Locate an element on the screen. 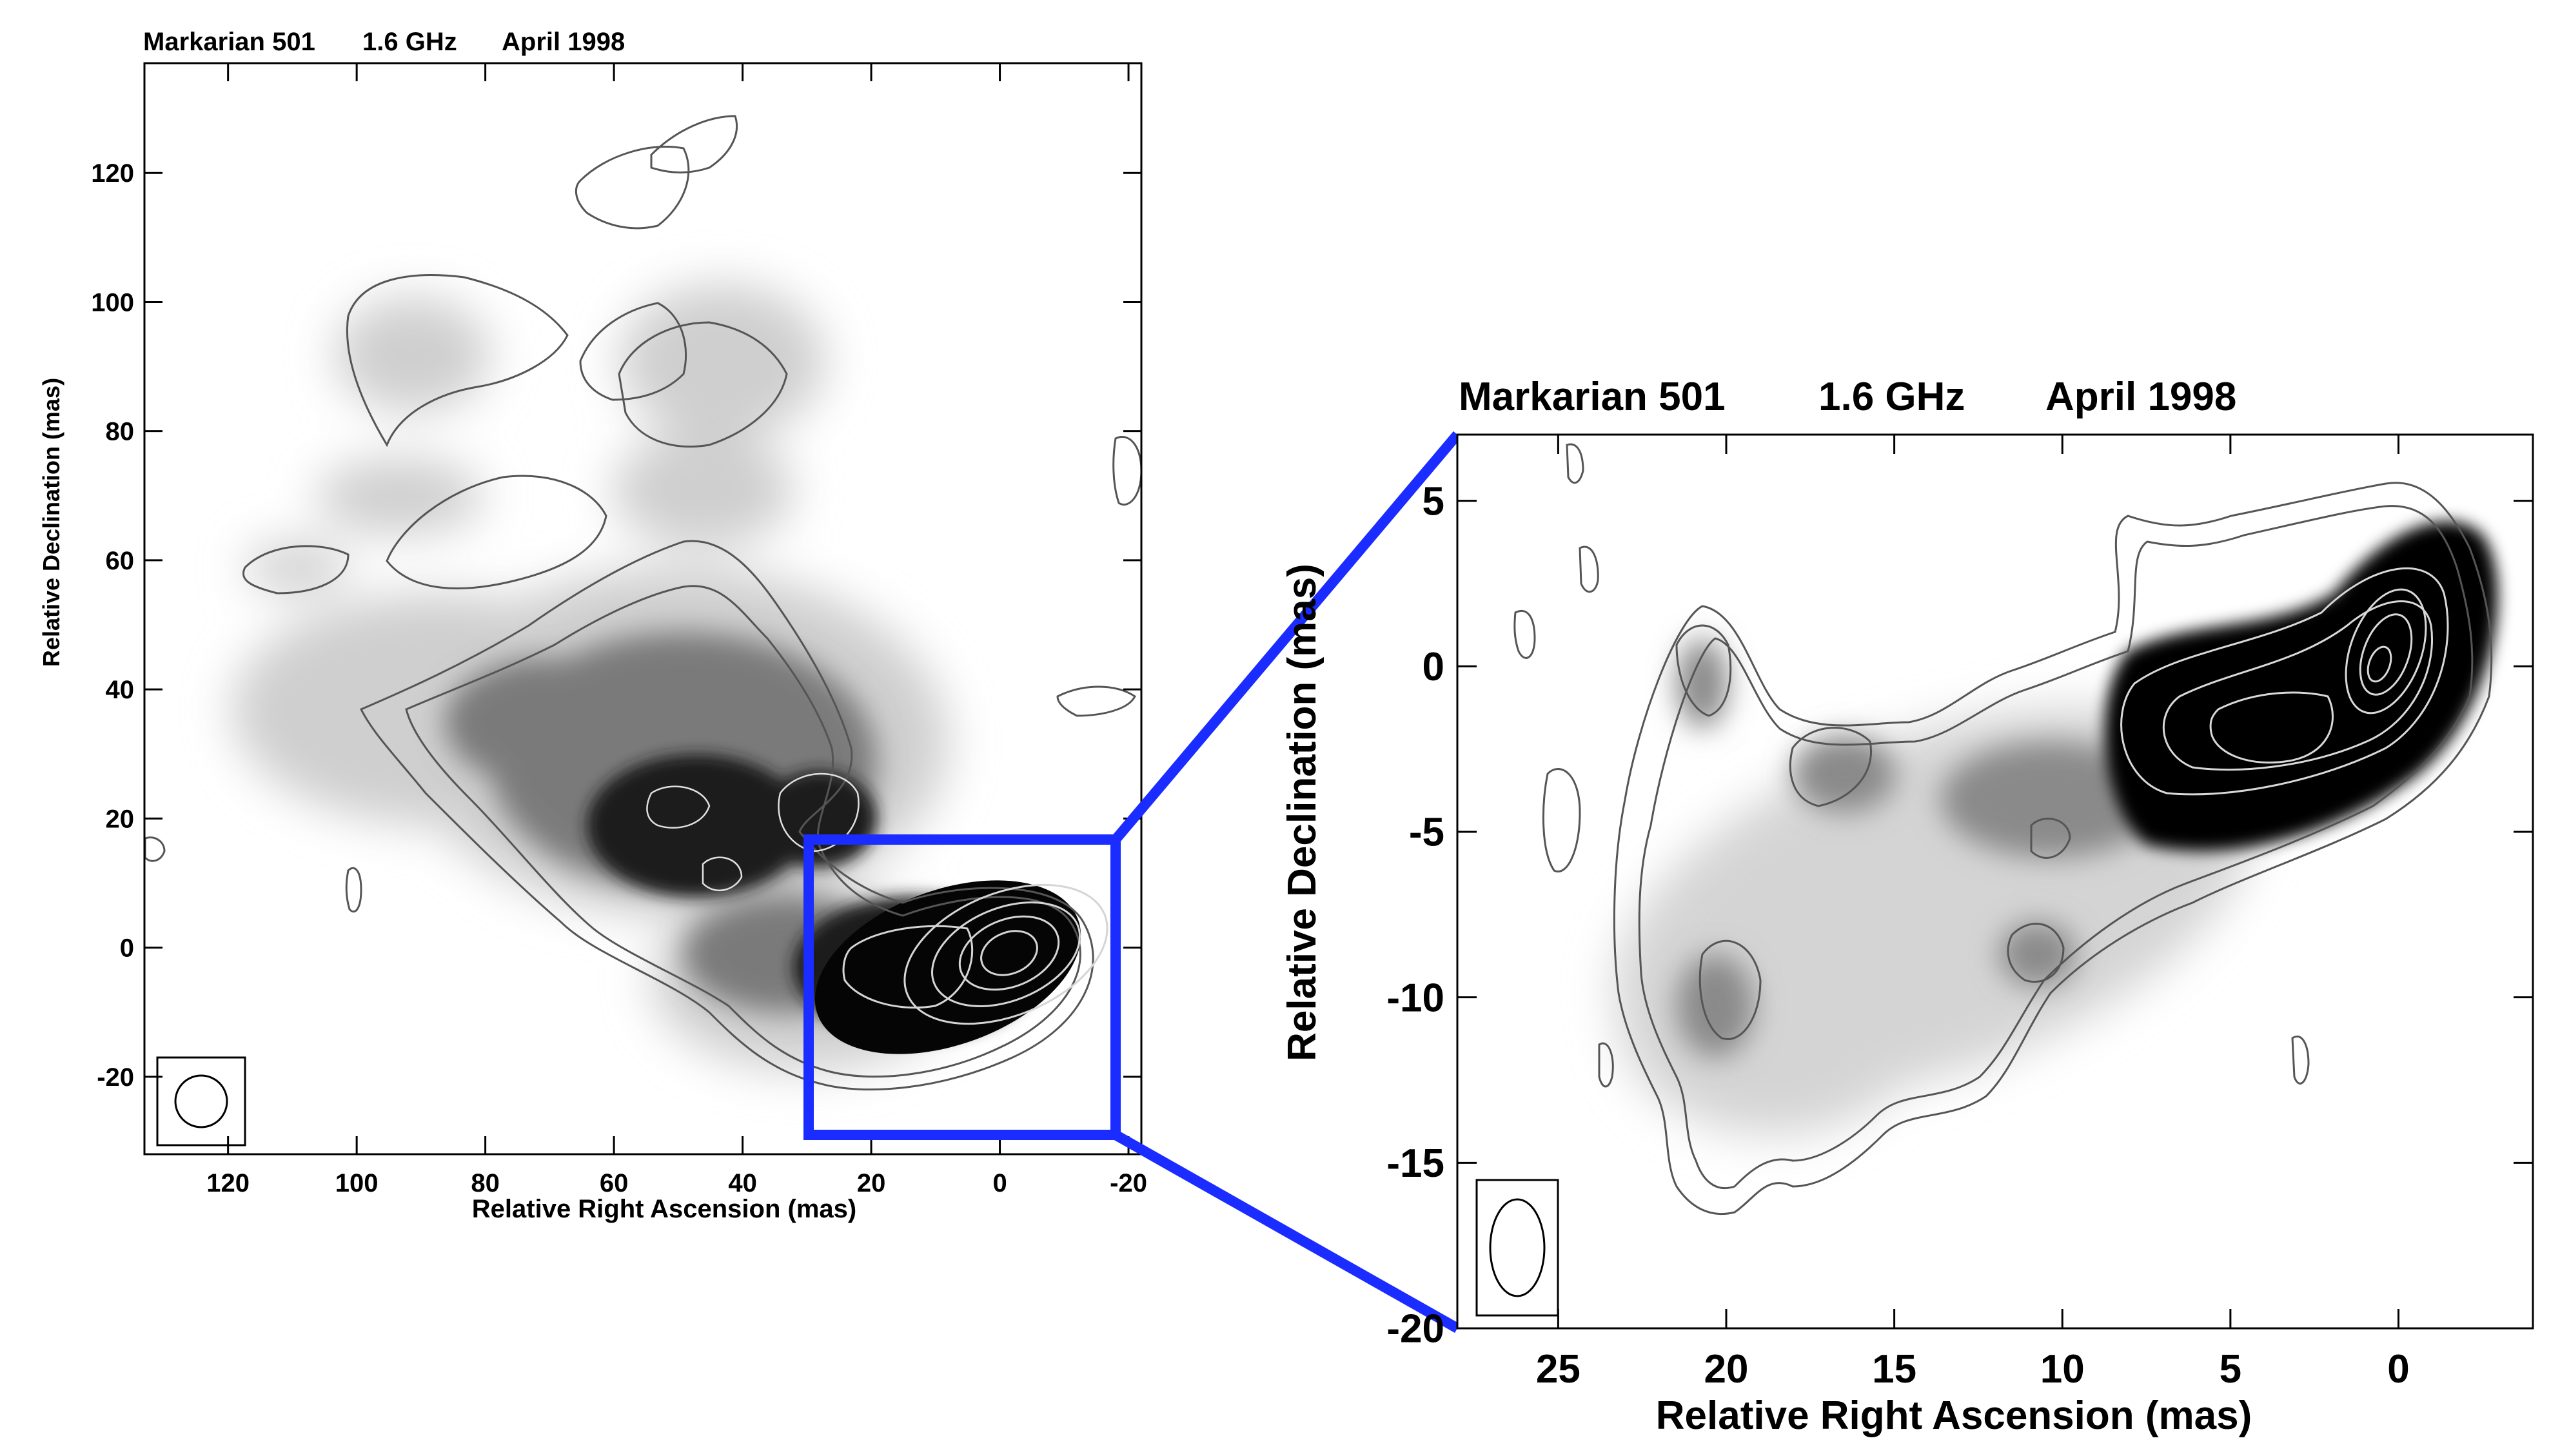 This screenshot has width=2560, height=1456. x-tick-label: 60 is located at coordinates (614, 1183).